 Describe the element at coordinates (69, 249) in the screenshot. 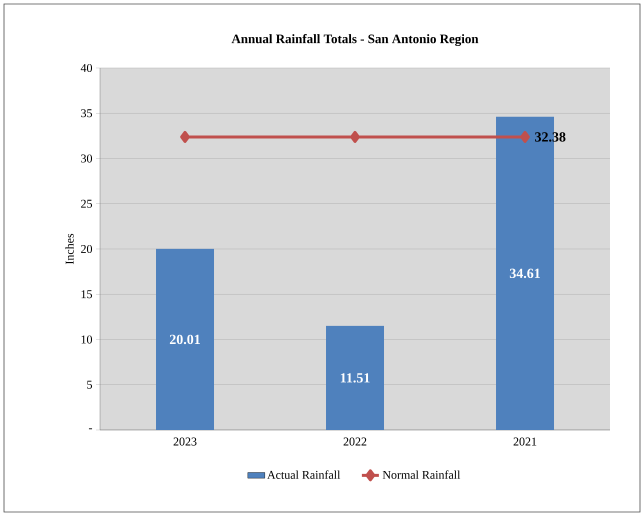

I see `y-axis-title: Inches` at that location.